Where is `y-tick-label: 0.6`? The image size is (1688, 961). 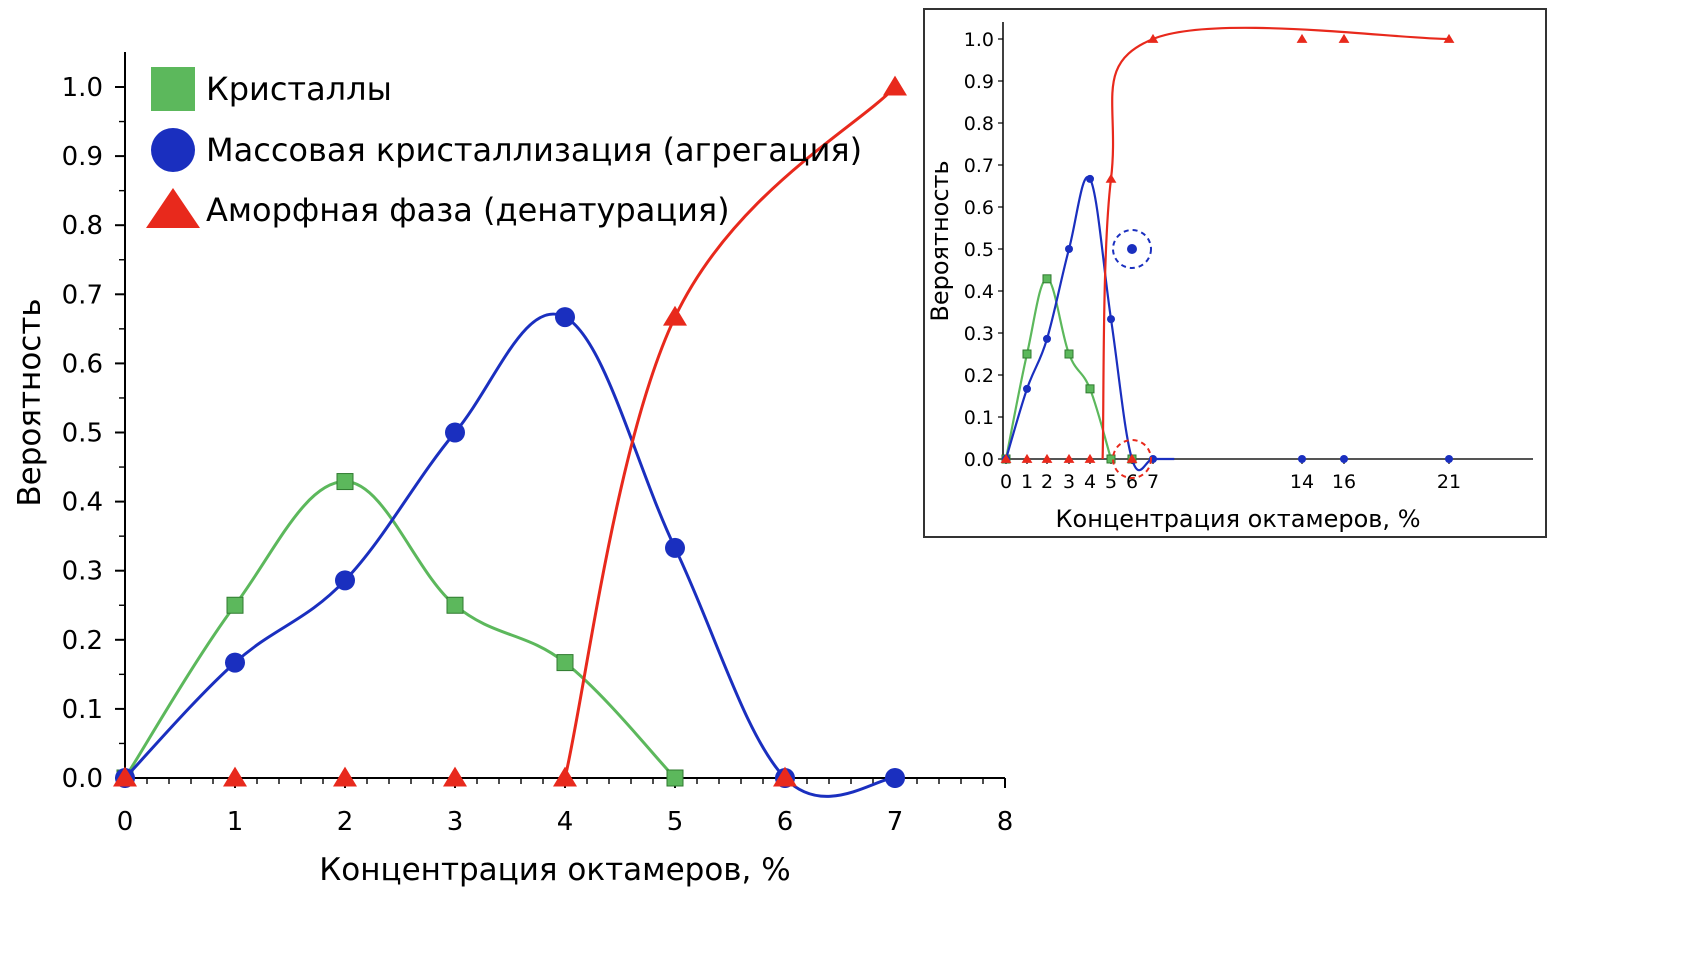 y-tick-label: 0.6 is located at coordinates (82, 364).